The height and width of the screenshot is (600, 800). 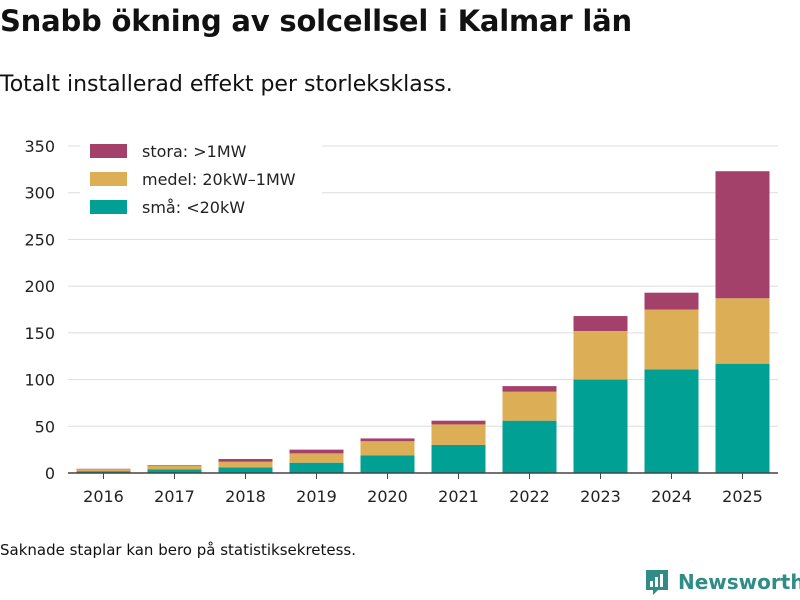 I want to click on y-tick-label: 250, so click(x=39, y=239).